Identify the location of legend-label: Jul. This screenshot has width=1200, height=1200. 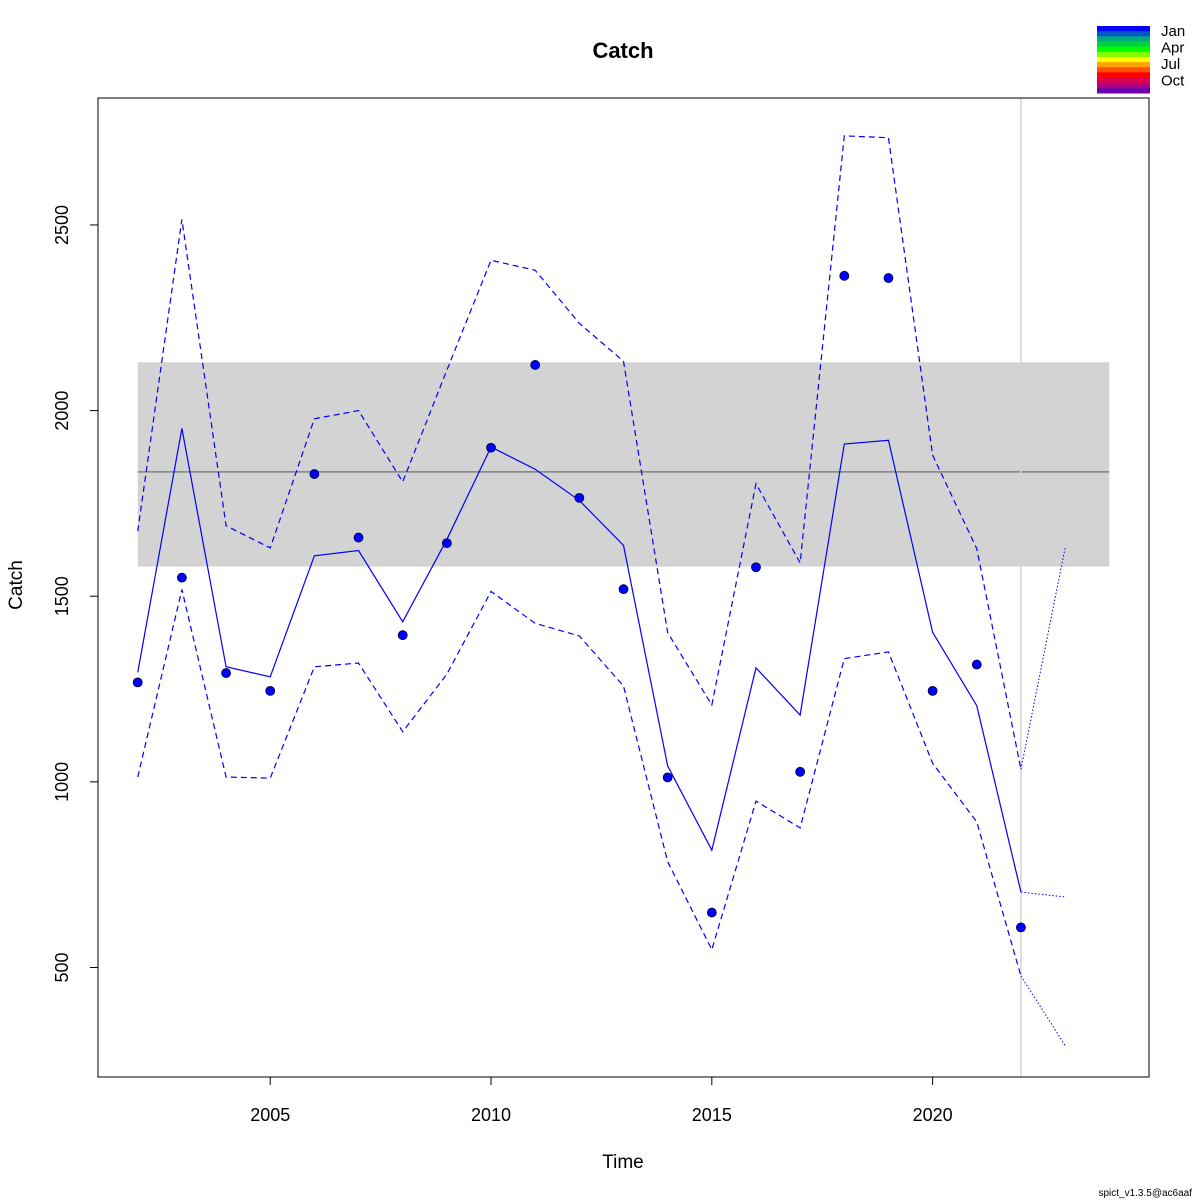
(1170, 64).